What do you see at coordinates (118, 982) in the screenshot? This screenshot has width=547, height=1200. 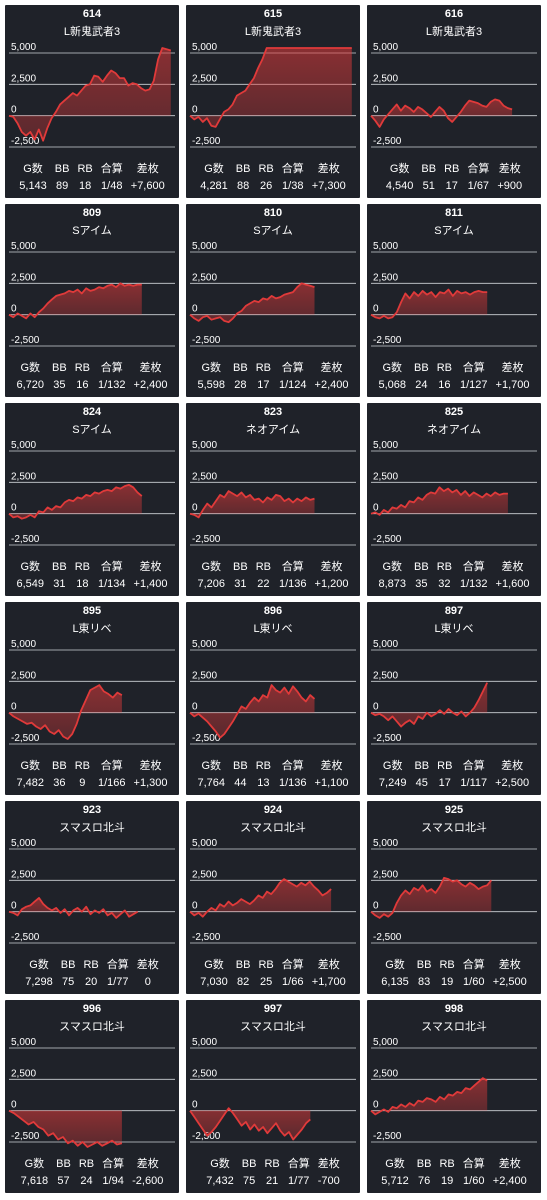 I see `stat-value: 1/77` at bounding box center [118, 982].